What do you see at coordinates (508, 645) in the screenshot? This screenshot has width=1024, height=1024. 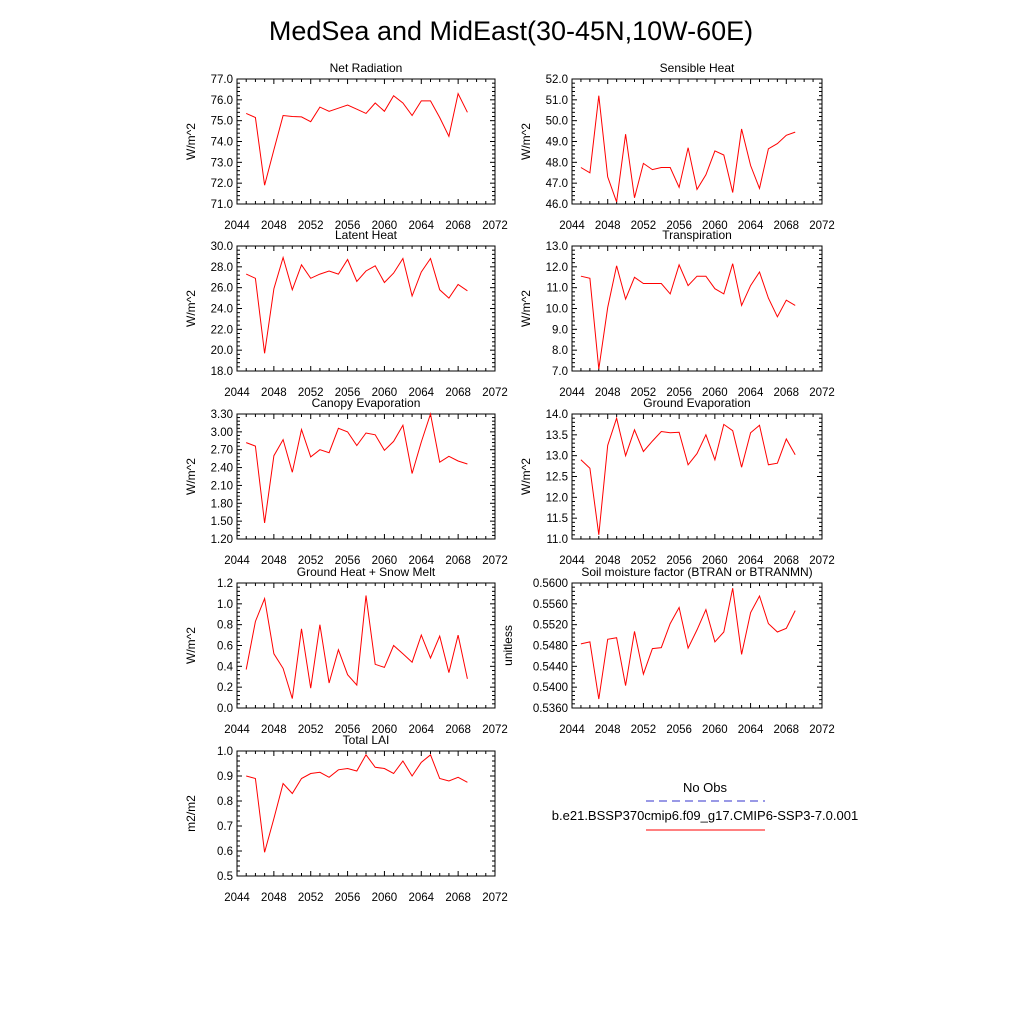 I see `y-axis-label: unitless` at bounding box center [508, 645].